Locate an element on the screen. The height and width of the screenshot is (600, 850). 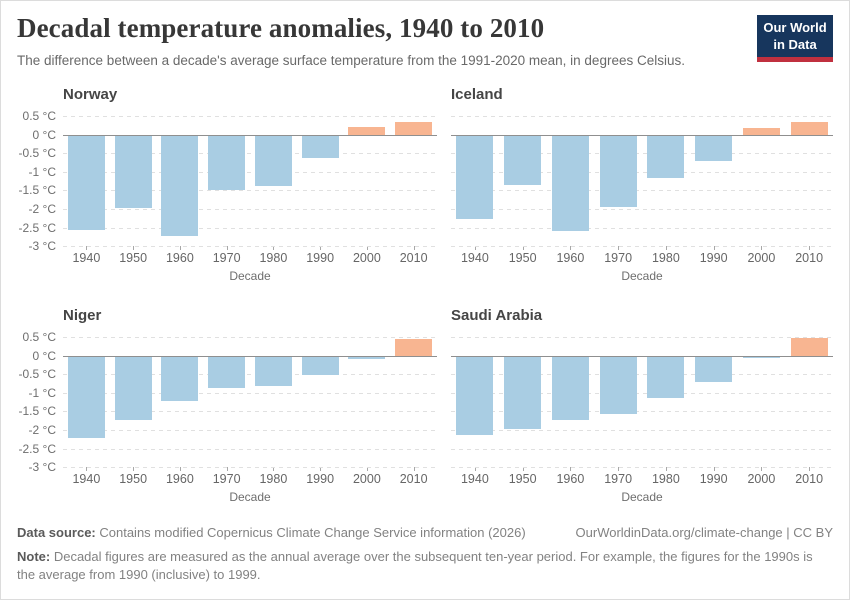
bar-iceland-1960 is located at coordinates (570, 183).